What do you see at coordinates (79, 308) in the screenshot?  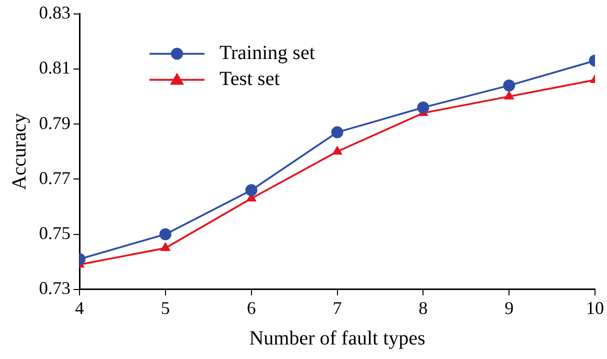 I see `x-tick-label: 4` at bounding box center [79, 308].